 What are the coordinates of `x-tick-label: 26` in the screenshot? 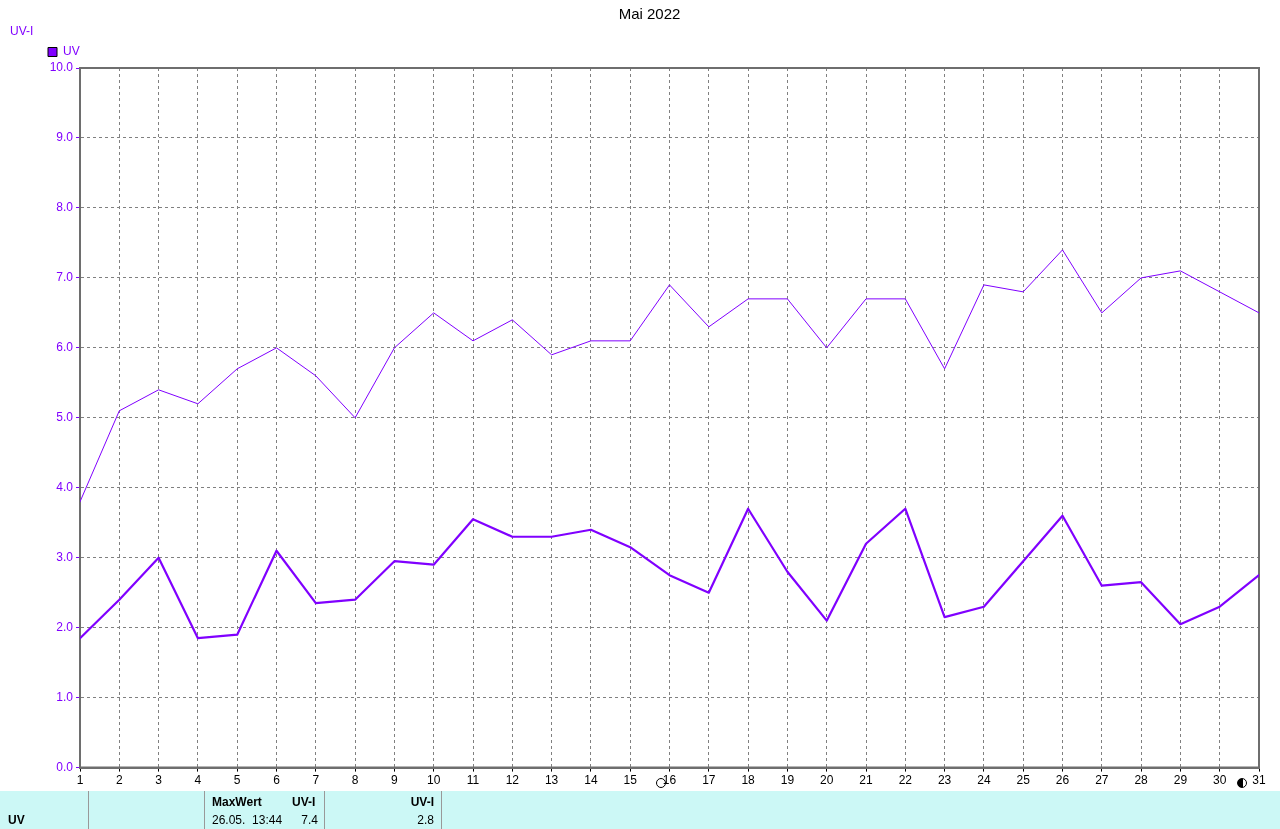 It's located at (1062, 780).